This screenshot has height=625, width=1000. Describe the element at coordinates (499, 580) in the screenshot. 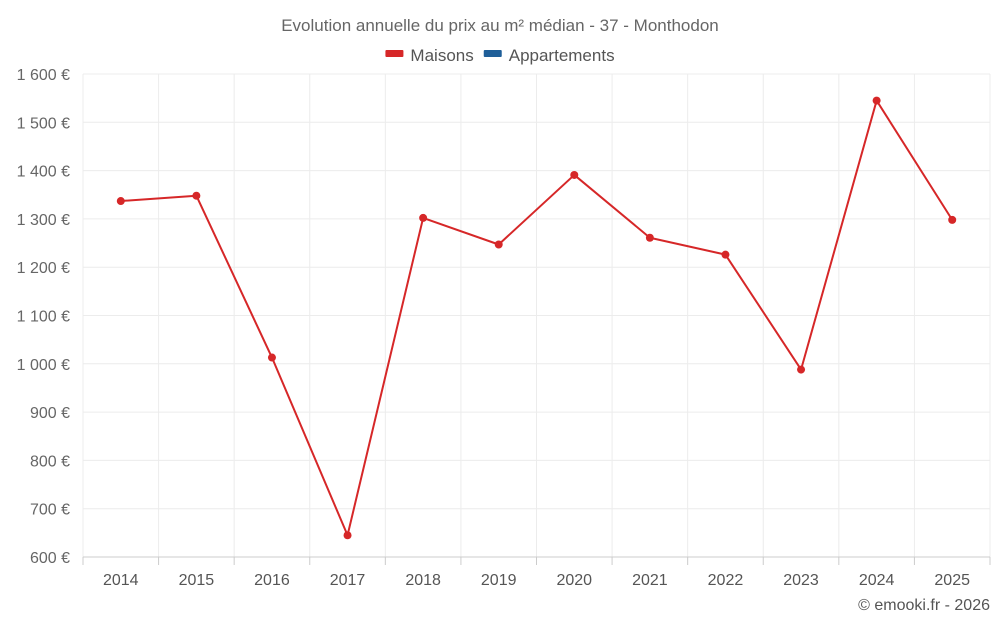

I see `x-tick-label: 2019` at that location.